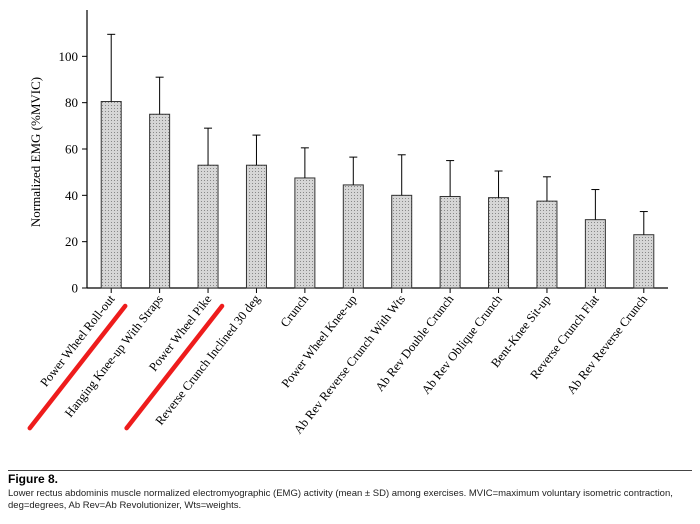  Describe the element at coordinates (75, 288) in the screenshot. I see `y-tick-label: 0` at that location.